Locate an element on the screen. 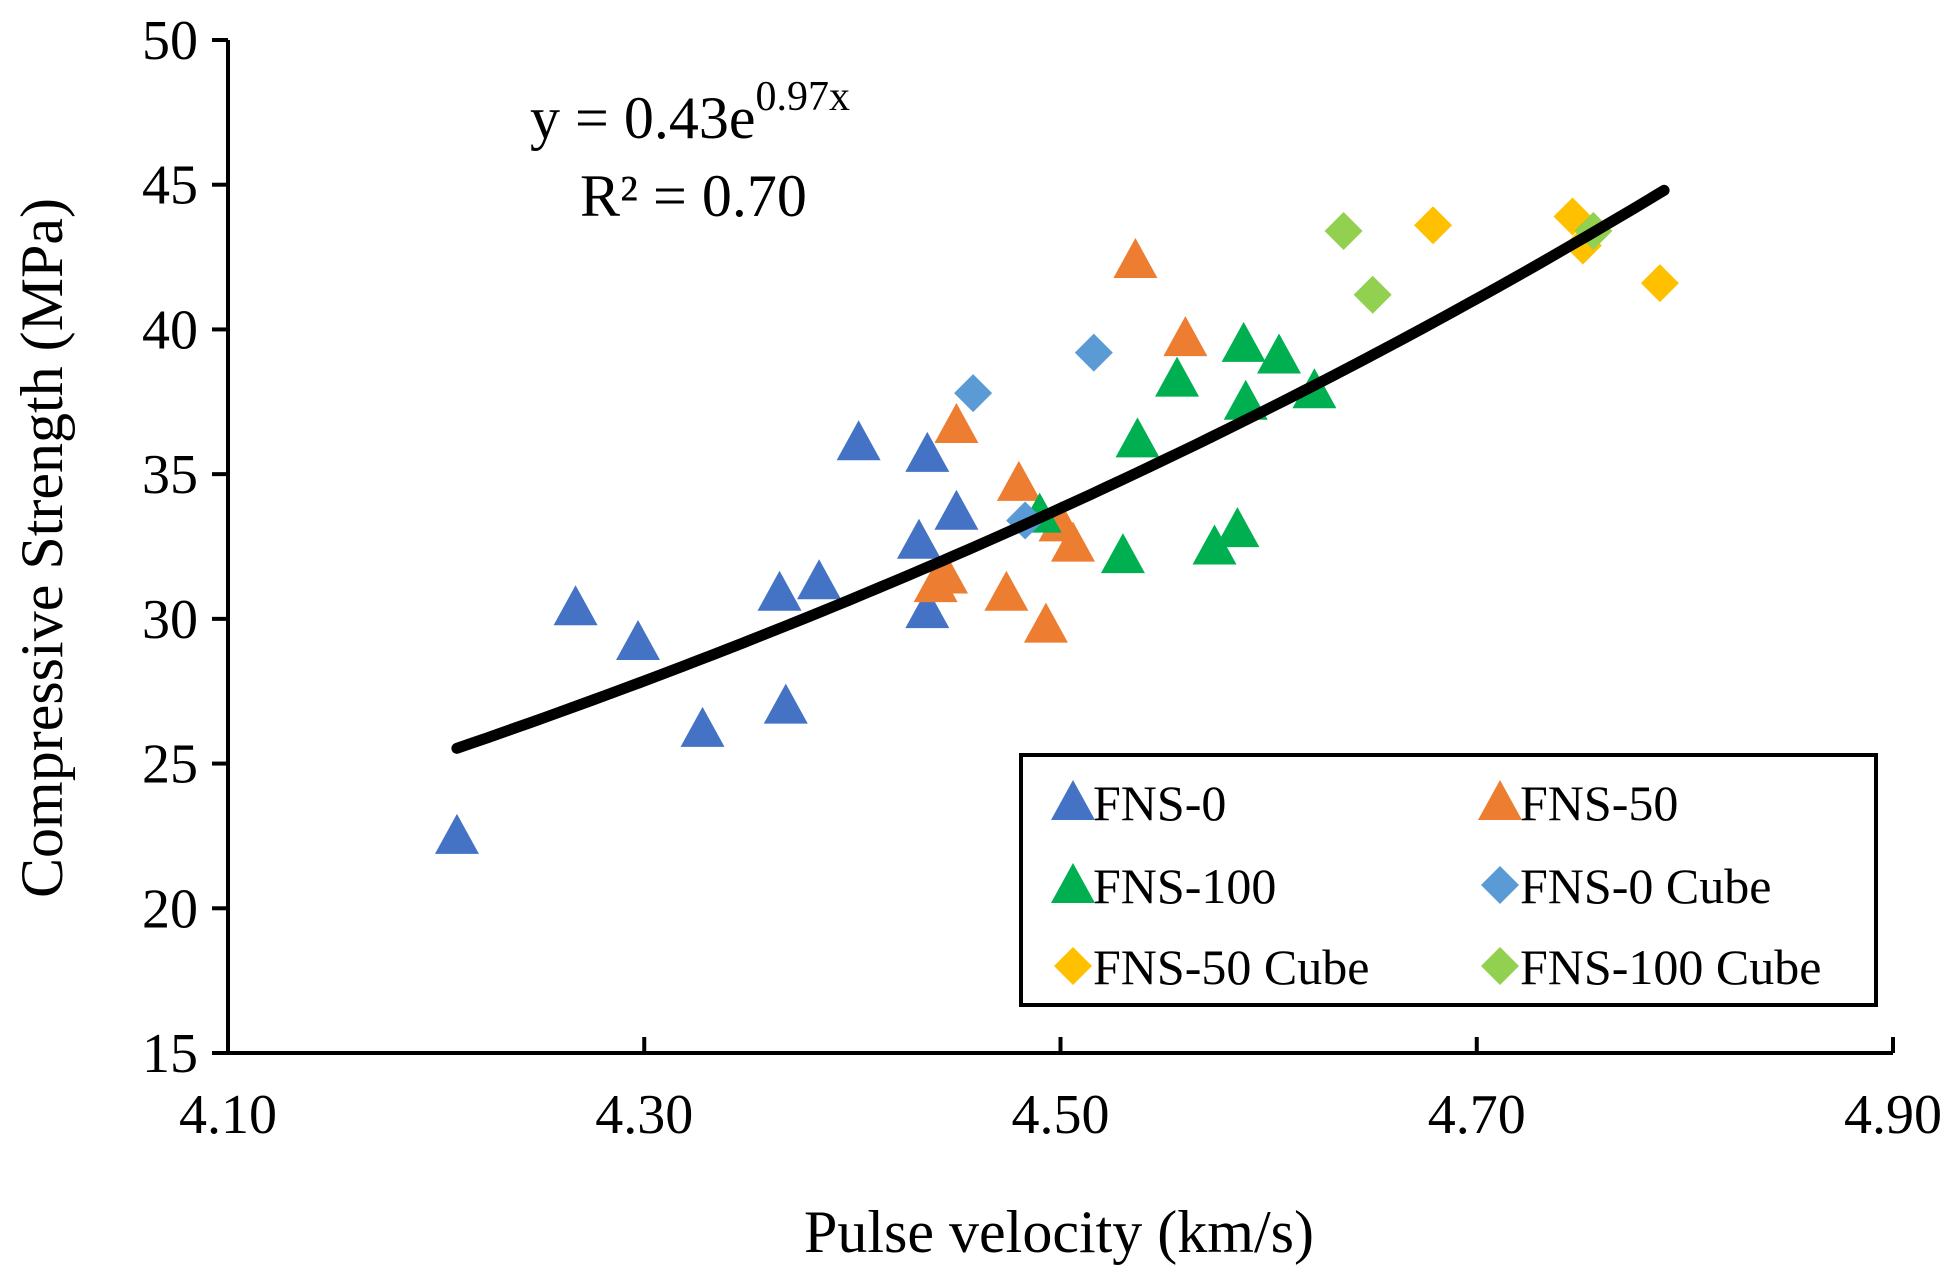  x-tick-label: 4.50 is located at coordinates (1061, 1115).